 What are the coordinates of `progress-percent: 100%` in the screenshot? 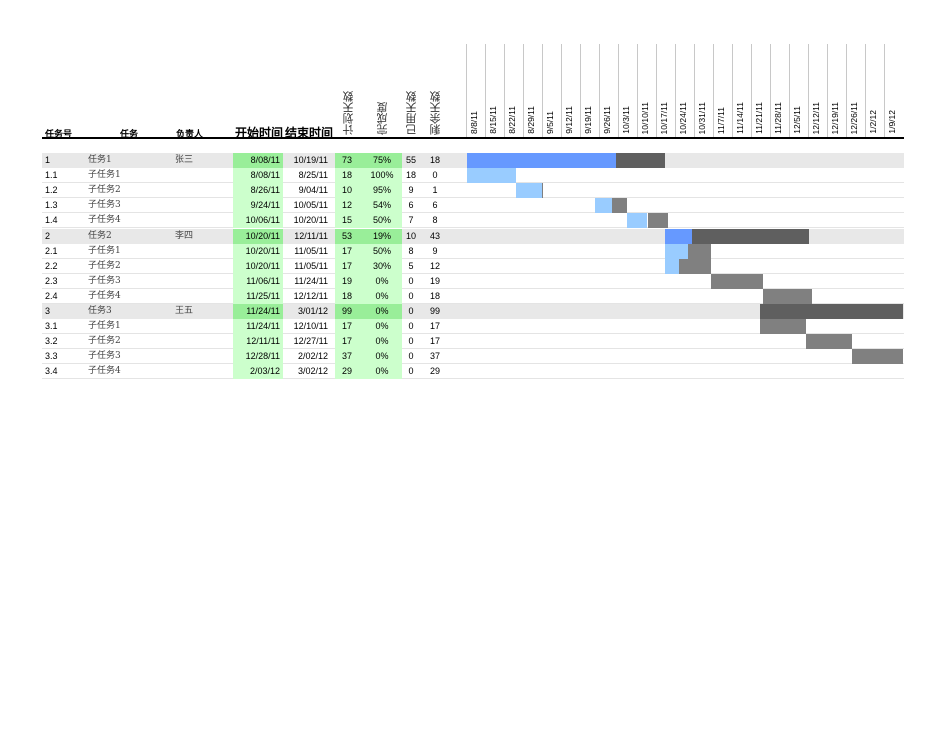 It's located at (382, 176).